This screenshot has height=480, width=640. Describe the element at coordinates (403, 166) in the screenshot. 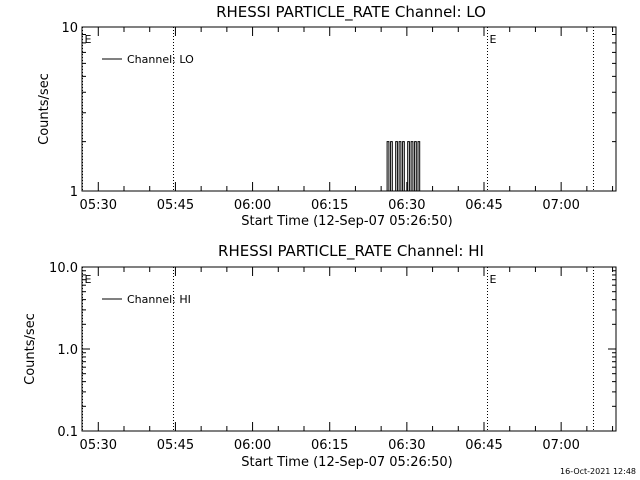

I see `chart1-series-line` at that location.